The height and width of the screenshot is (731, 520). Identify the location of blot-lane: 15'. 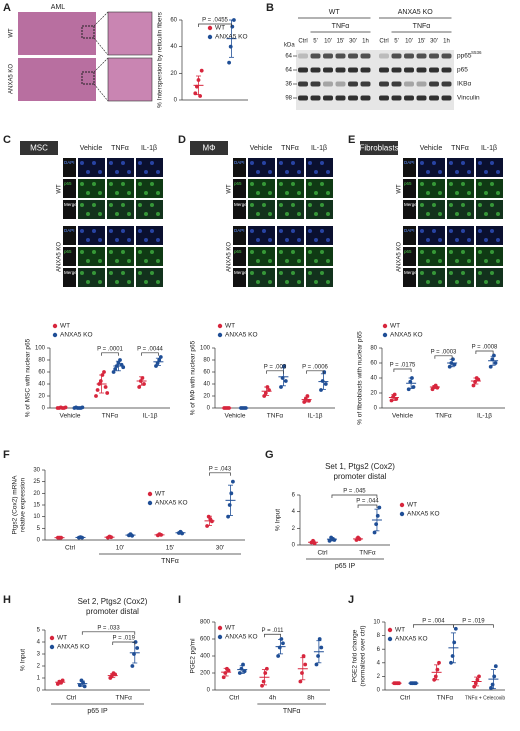
(341, 42).